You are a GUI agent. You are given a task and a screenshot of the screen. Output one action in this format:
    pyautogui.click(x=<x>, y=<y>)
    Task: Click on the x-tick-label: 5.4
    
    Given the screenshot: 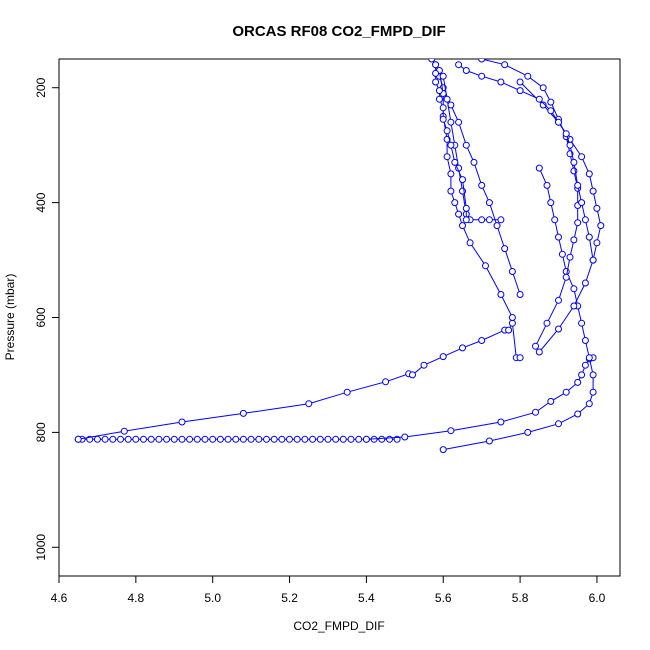 What is the action you would take?
    pyautogui.click(x=366, y=598)
    